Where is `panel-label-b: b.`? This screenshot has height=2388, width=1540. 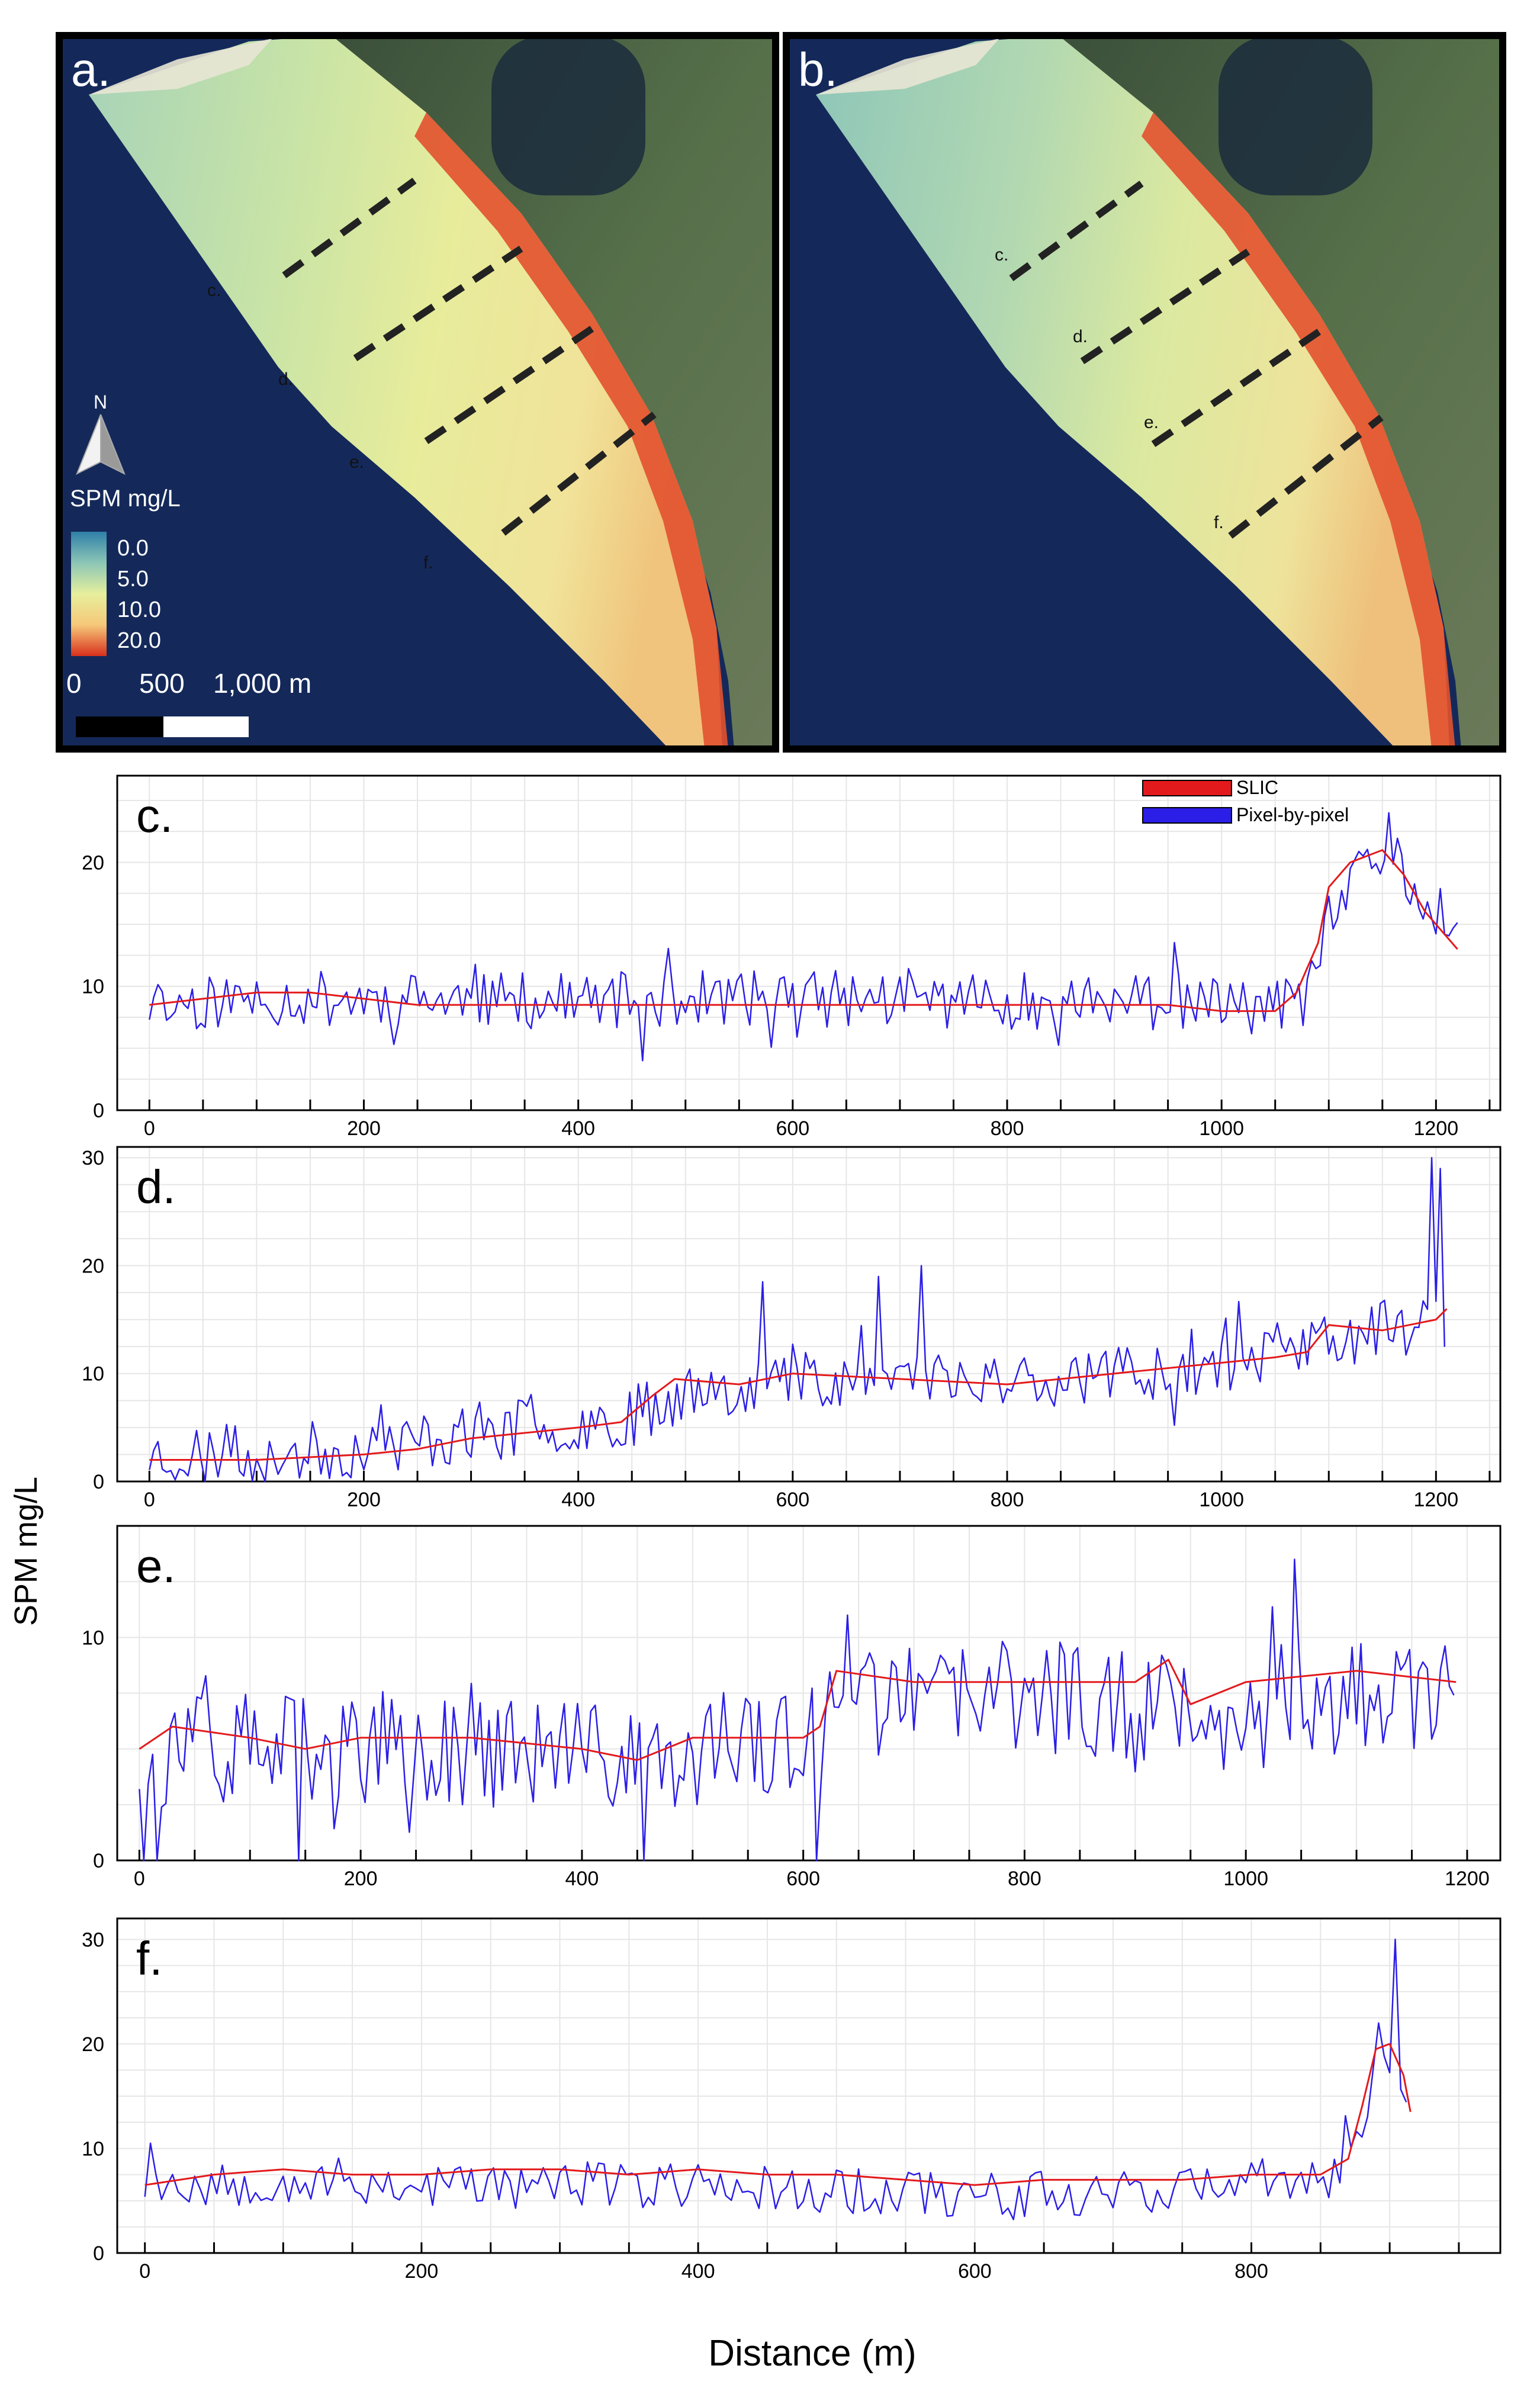 panel-label-b: b. is located at coordinates (818, 69).